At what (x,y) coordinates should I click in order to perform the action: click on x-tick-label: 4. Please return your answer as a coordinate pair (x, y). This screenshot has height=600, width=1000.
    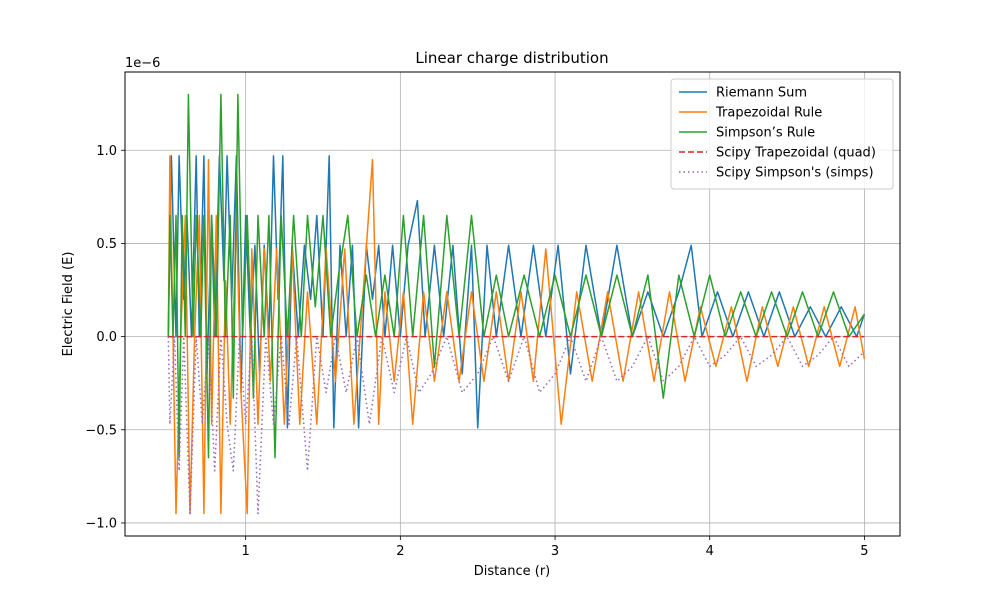
    Looking at the image, I should click on (710, 551).